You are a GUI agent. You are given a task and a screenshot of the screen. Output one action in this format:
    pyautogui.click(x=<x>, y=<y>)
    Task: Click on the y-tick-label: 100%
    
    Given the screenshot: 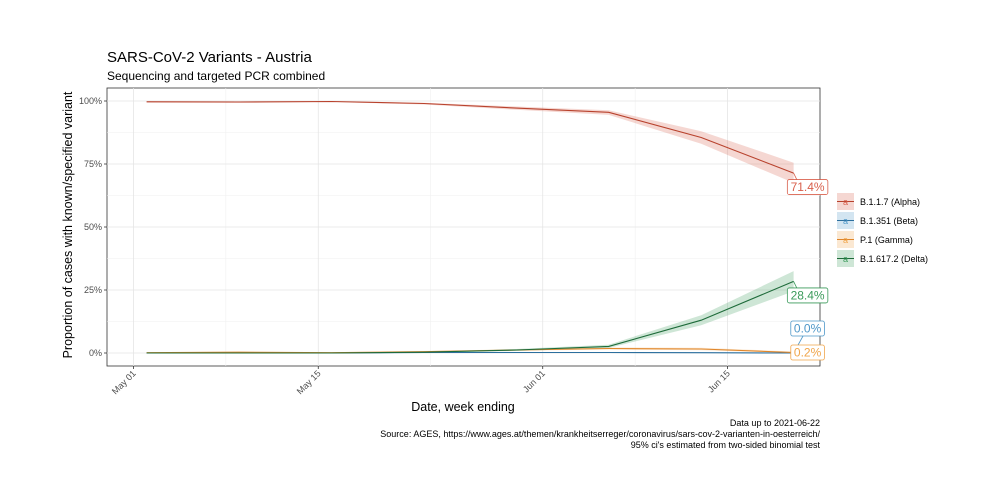 What is the action you would take?
    pyautogui.click(x=90, y=101)
    